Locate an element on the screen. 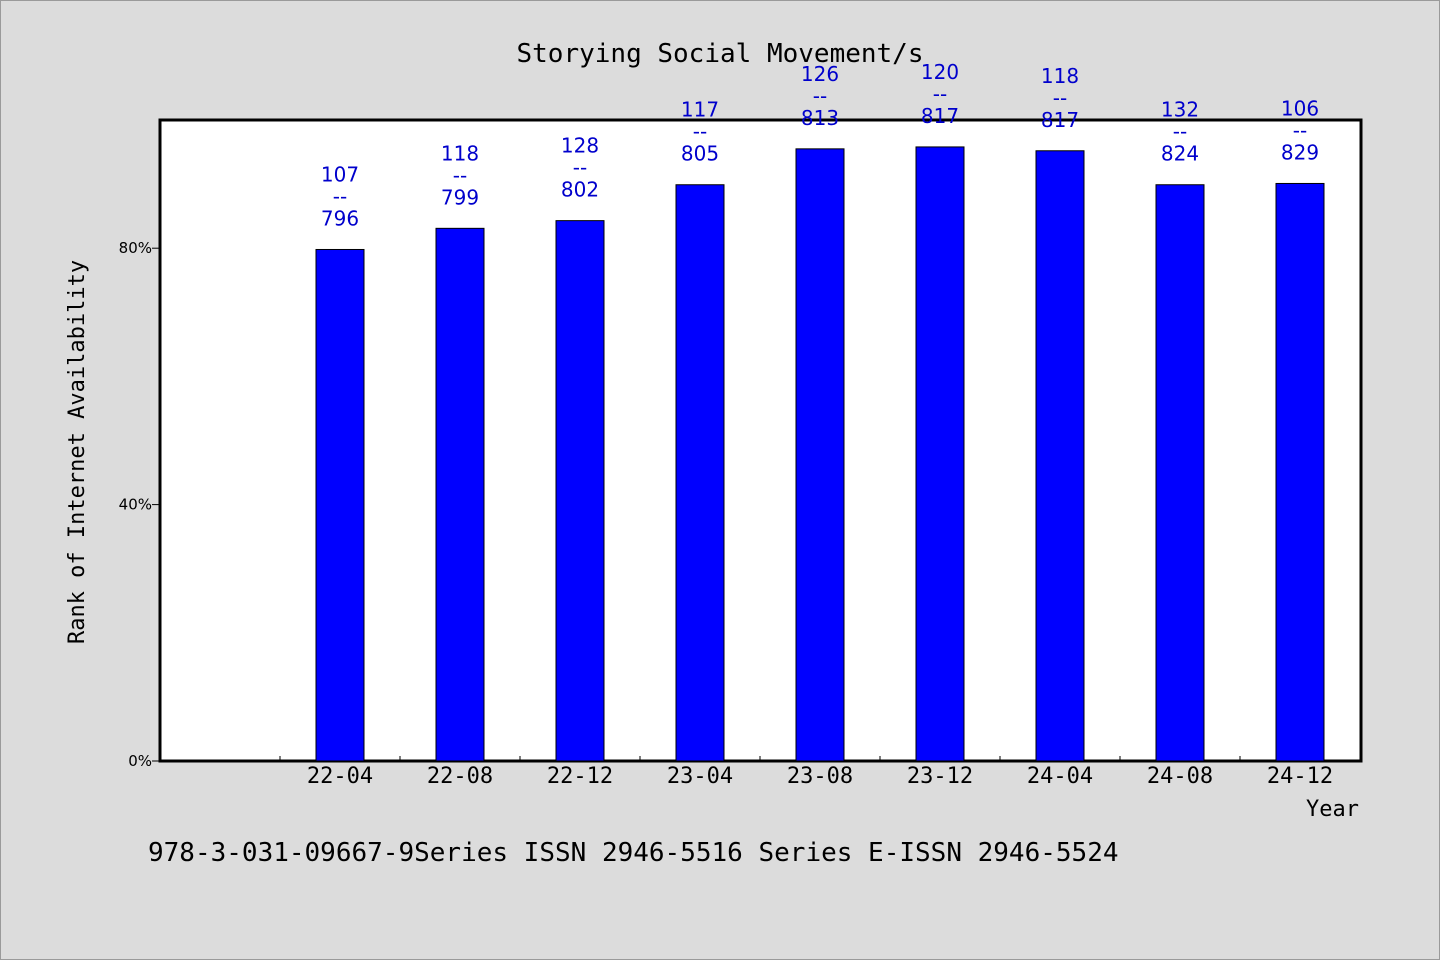 Image resolution: width=1440 pixels, height=960 pixels. x-tick-label-22-04: 22-04 is located at coordinates (340, 776).